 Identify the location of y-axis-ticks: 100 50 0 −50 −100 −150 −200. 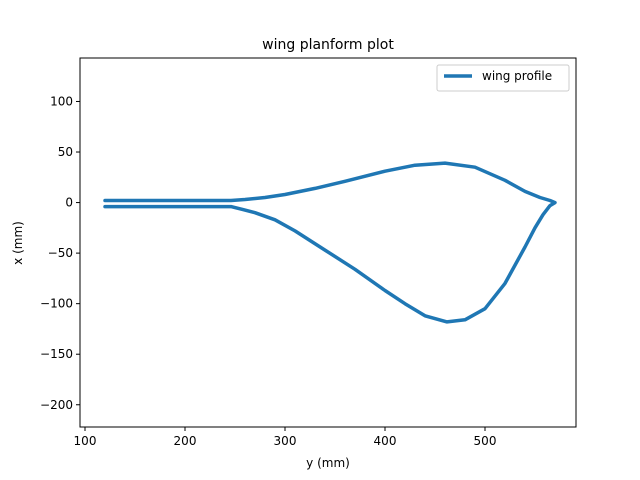
(60, 253).